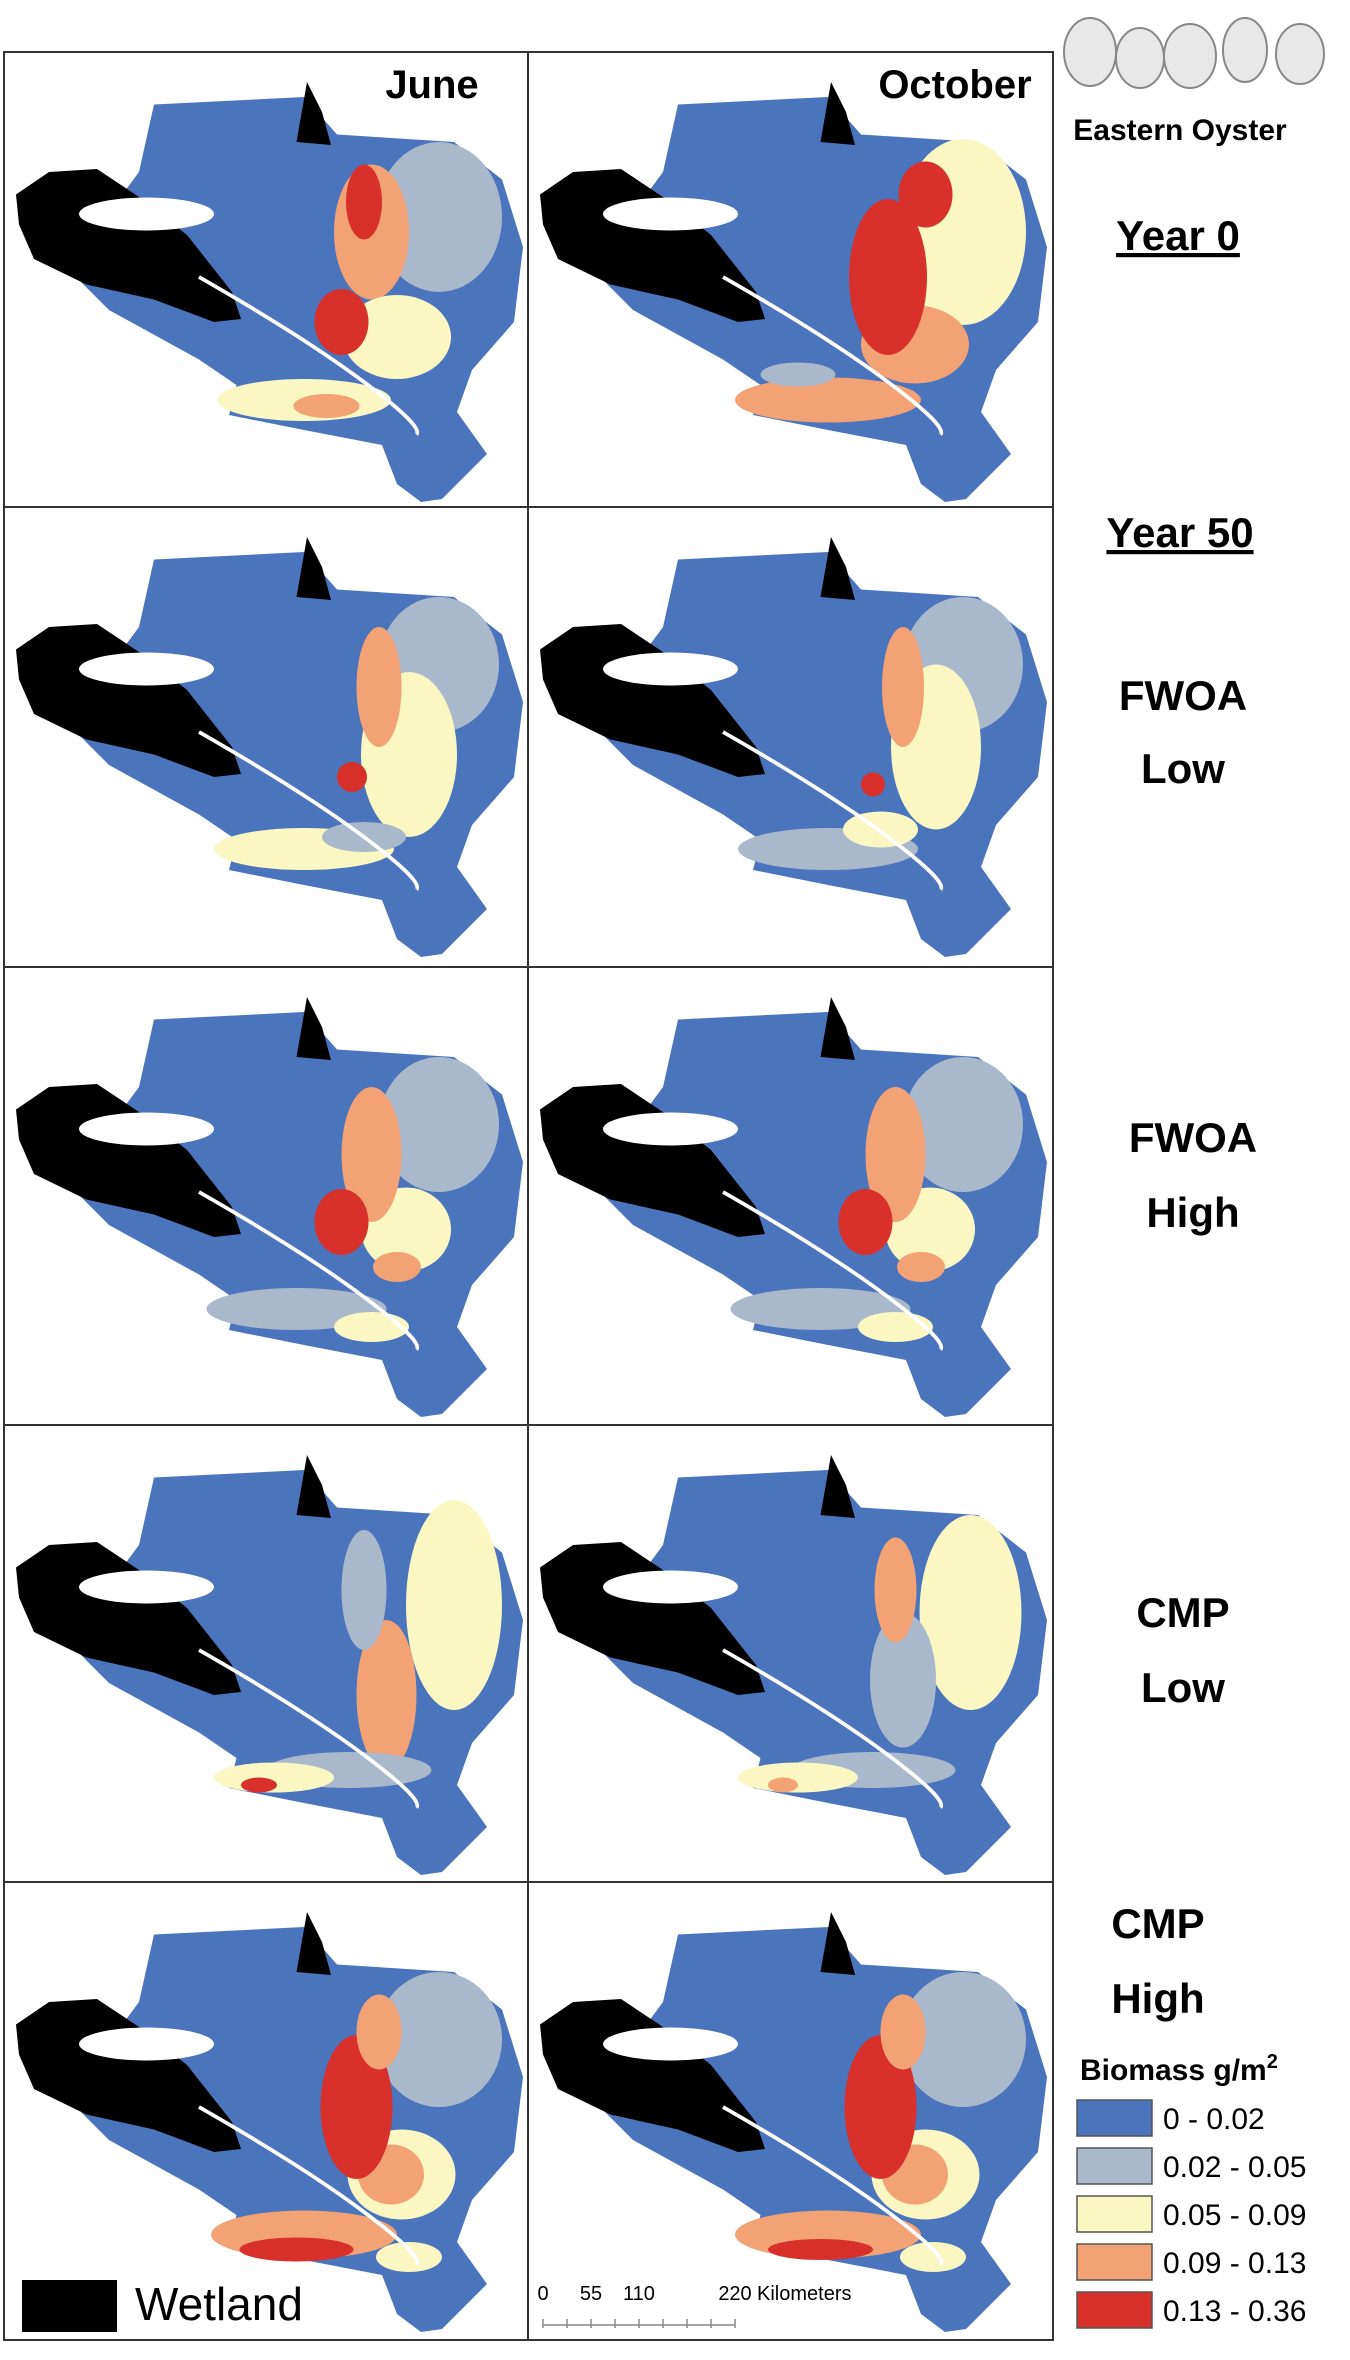 This screenshot has width=1350, height=2360. Describe the element at coordinates (1183, 768) in the screenshot. I see `scenario-label: Low` at that location.